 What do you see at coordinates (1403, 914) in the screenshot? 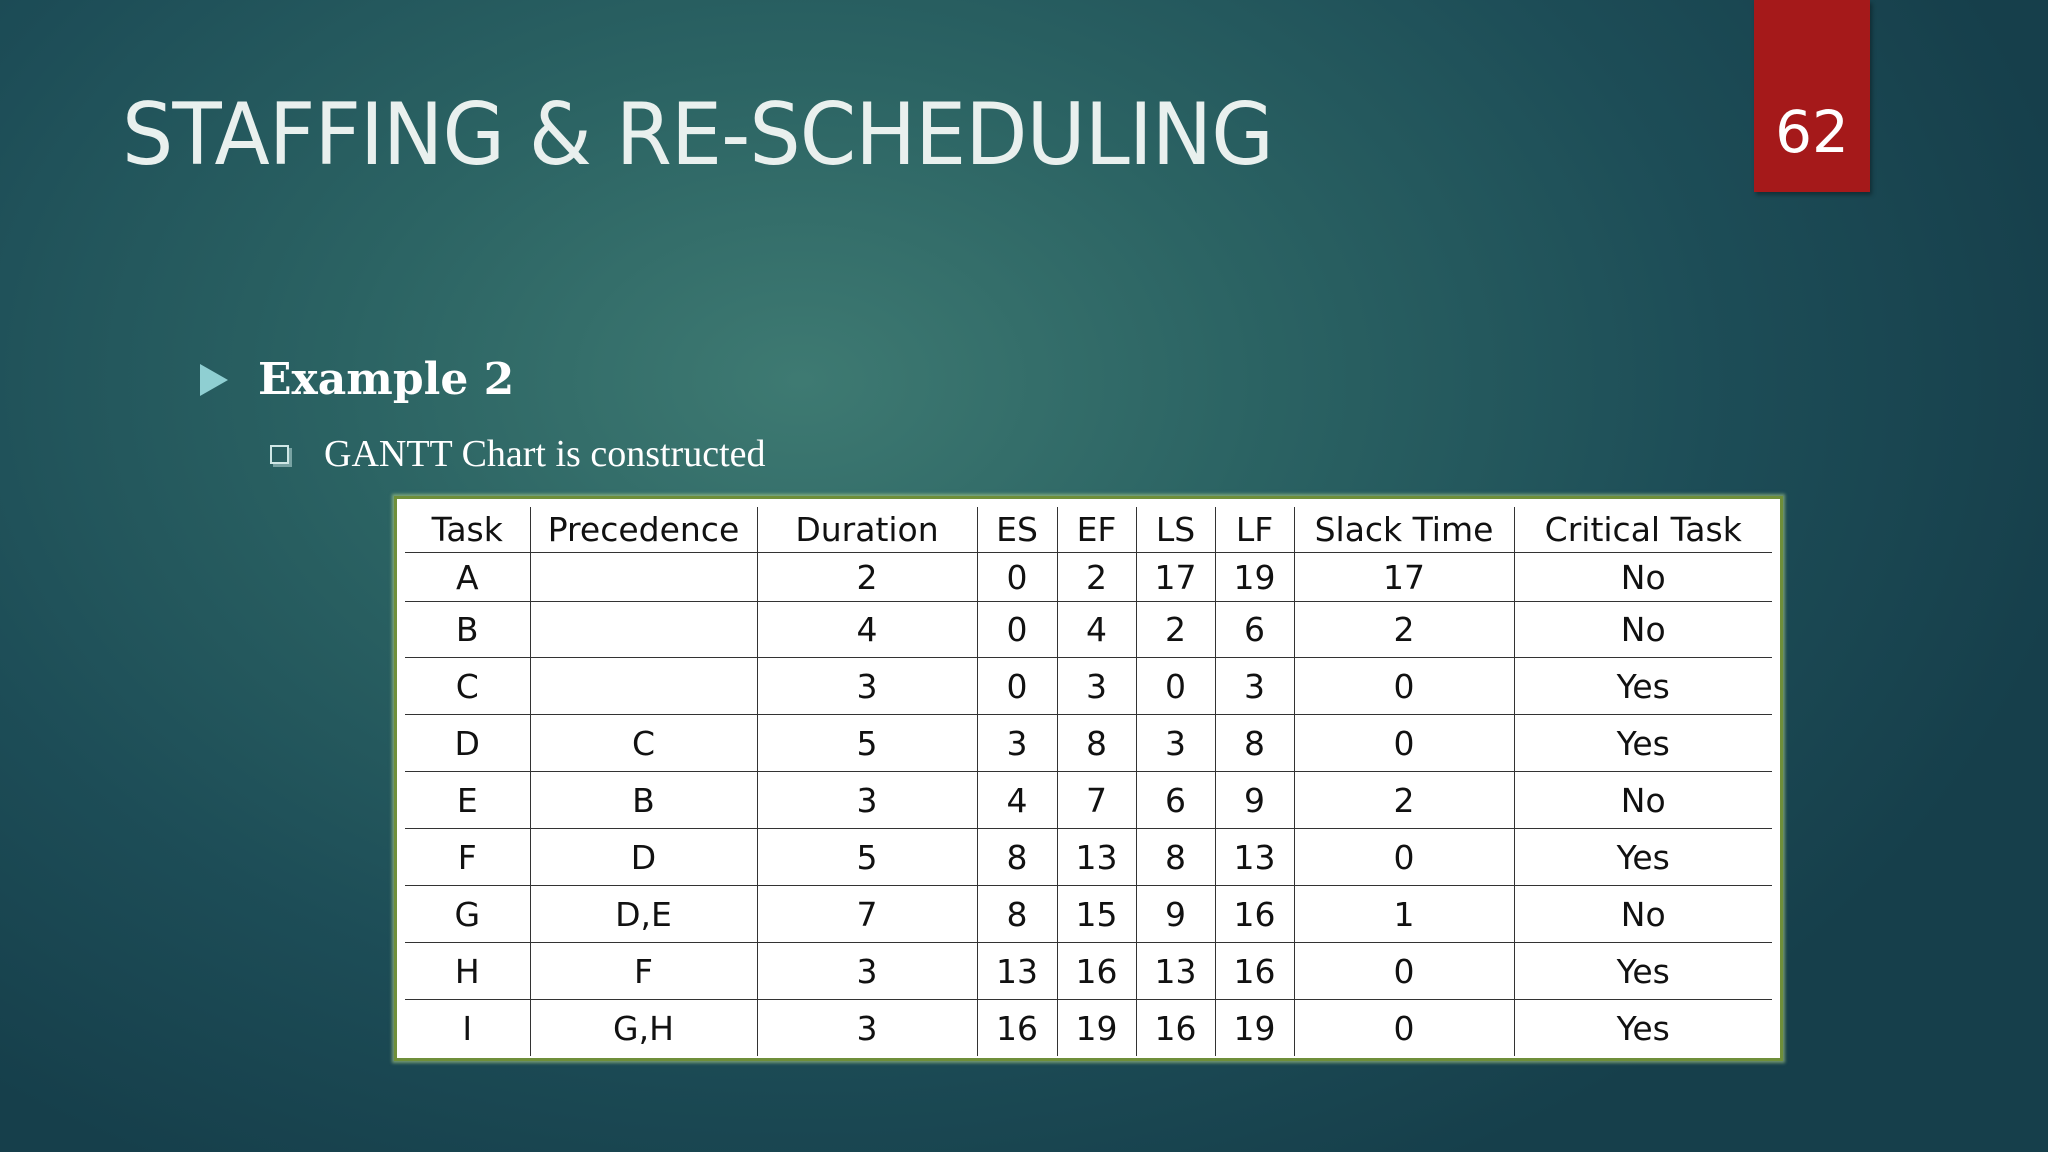
I see `table-cell: 1` at bounding box center [1403, 914].